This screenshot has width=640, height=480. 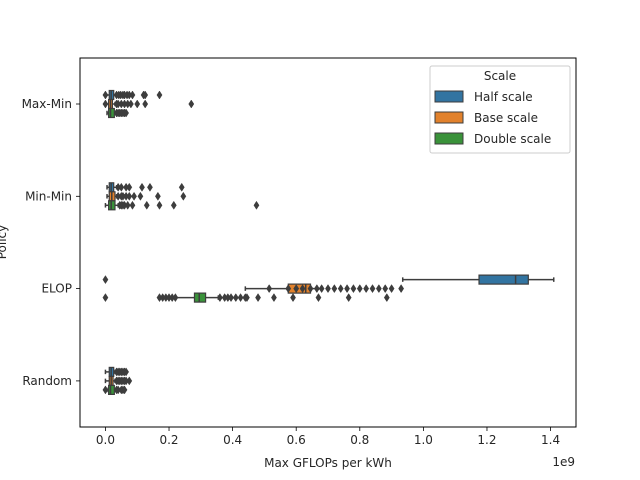 I want to click on x-tick-label: 1.0, so click(x=423, y=440).